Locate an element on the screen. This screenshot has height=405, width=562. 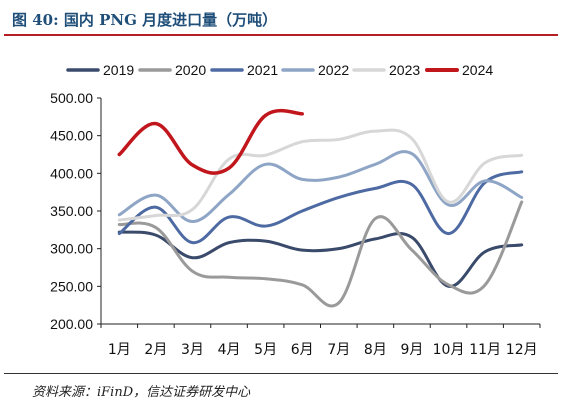
footer-divider is located at coordinates (281, 373).